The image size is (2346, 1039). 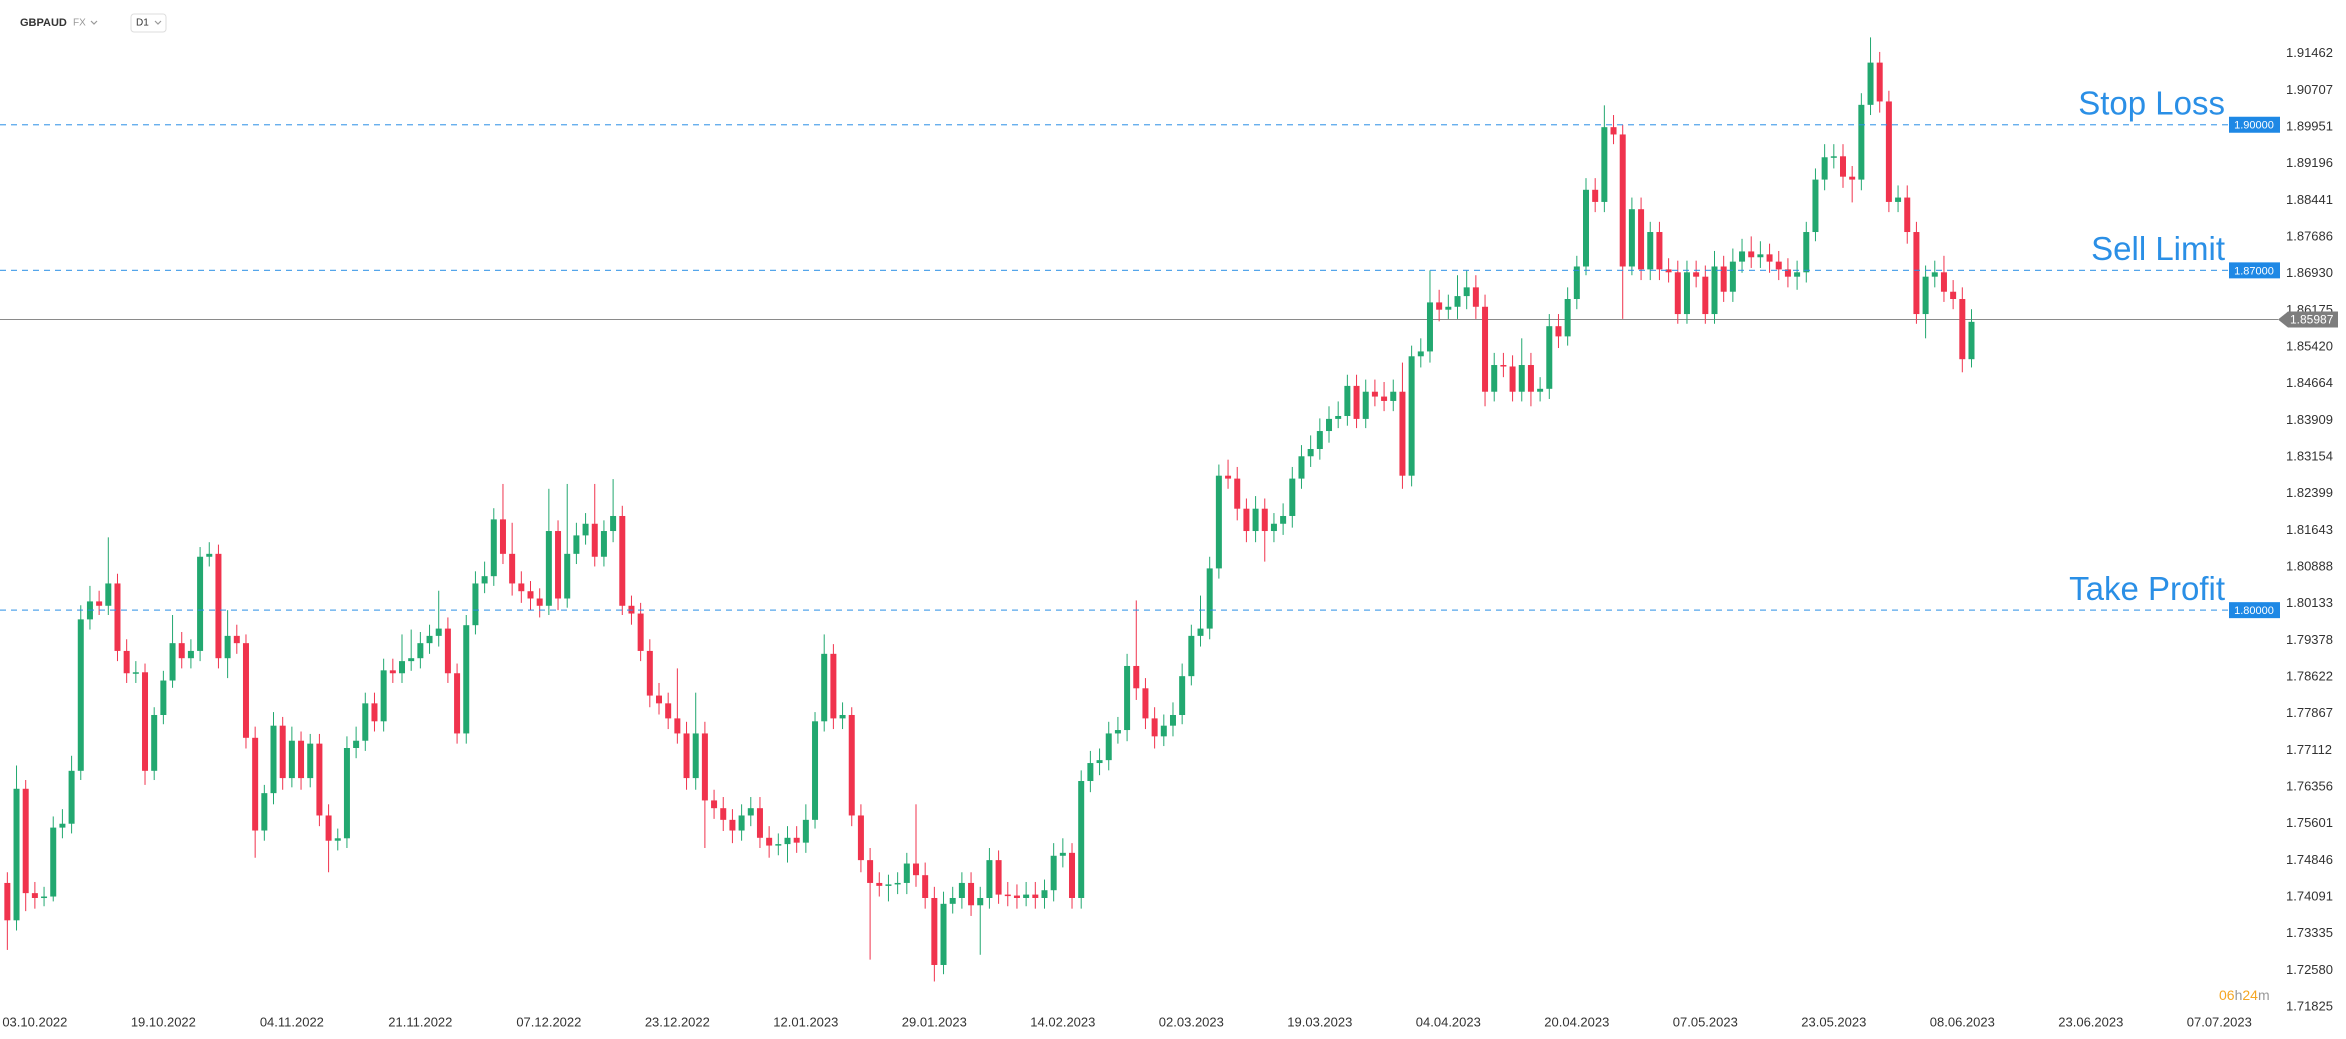 What do you see at coordinates (805, 1021) in the screenshot?
I see `x-tick-label: 12.01.2023` at bounding box center [805, 1021].